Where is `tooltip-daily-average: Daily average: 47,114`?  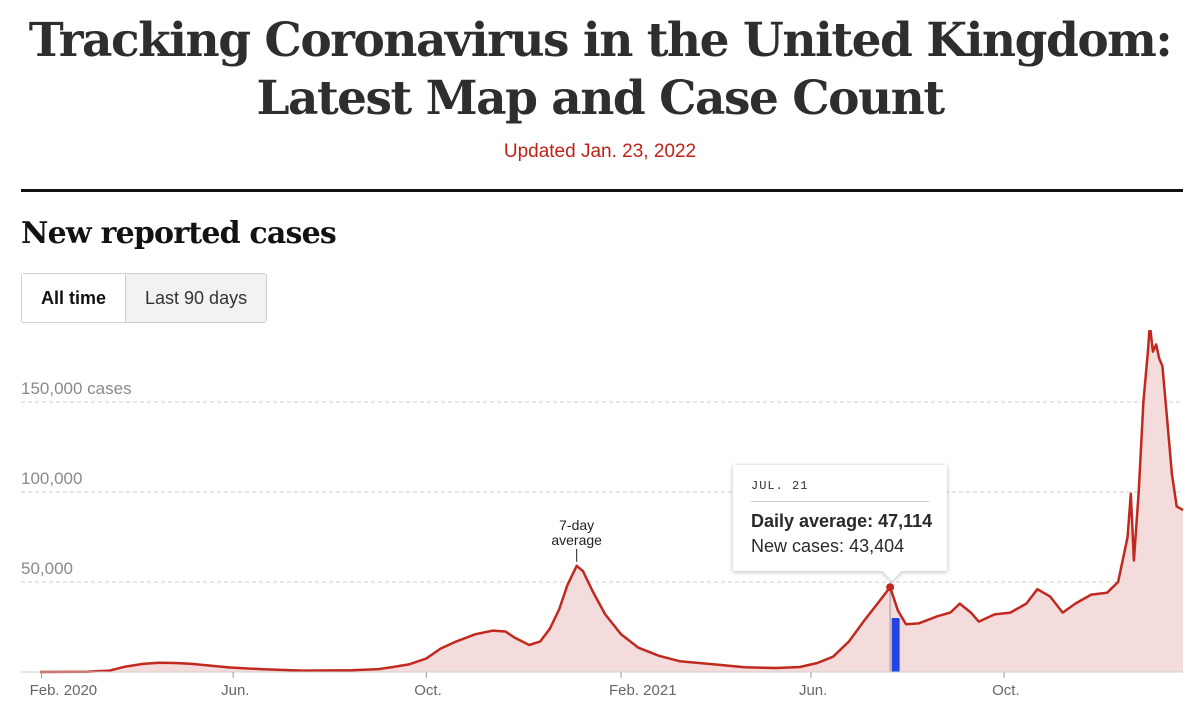
tooltip-daily-average: Daily average: 47,114 is located at coordinates (842, 521).